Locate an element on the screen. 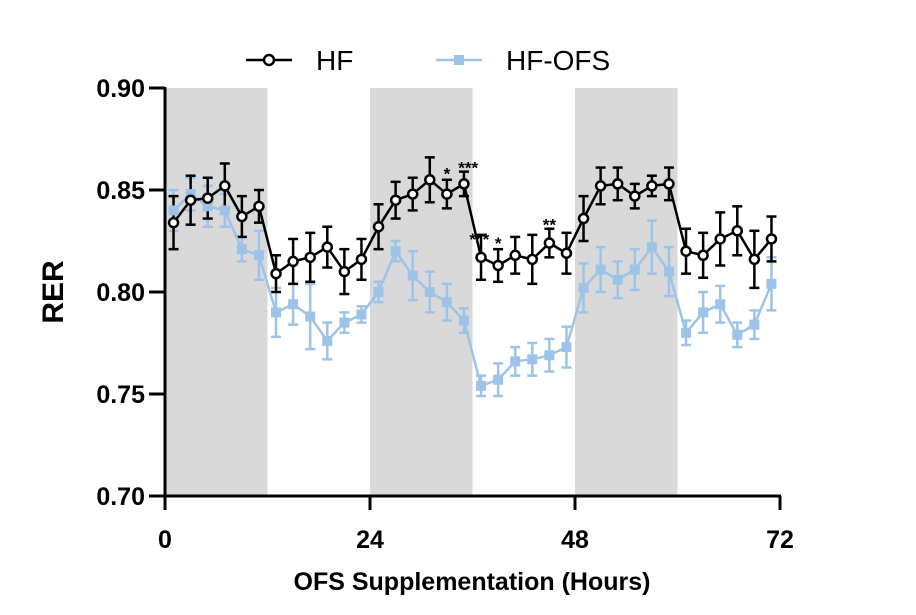 The image size is (916, 615). legend-item-hf-ofs: HF-OFS is located at coordinates (523, 60).